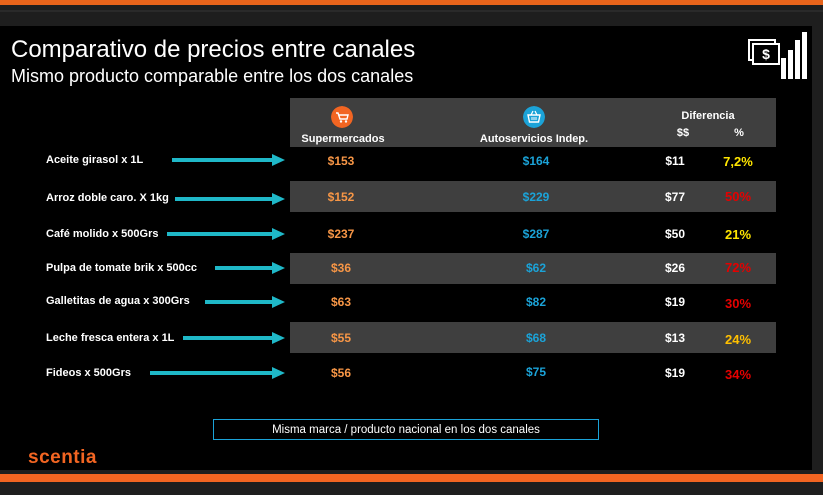  What do you see at coordinates (675, 234) in the screenshot?
I see `diff-amount: $50` at bounding box center [675, 234].